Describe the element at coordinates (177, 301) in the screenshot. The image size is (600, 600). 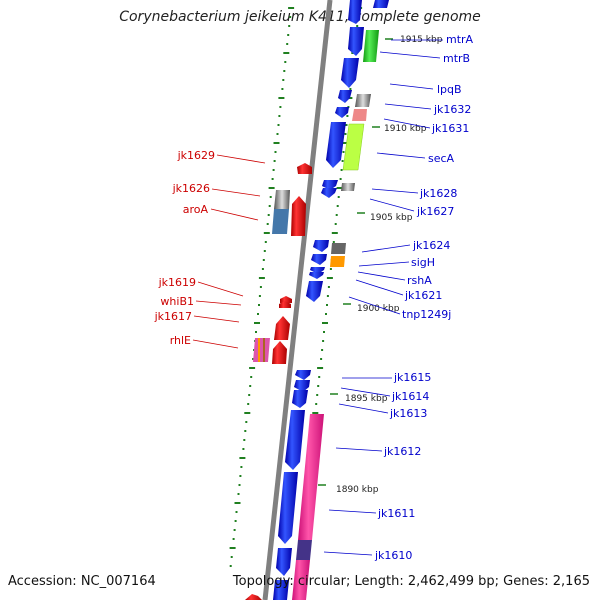
I see `gene-label: whiB1` at that location.